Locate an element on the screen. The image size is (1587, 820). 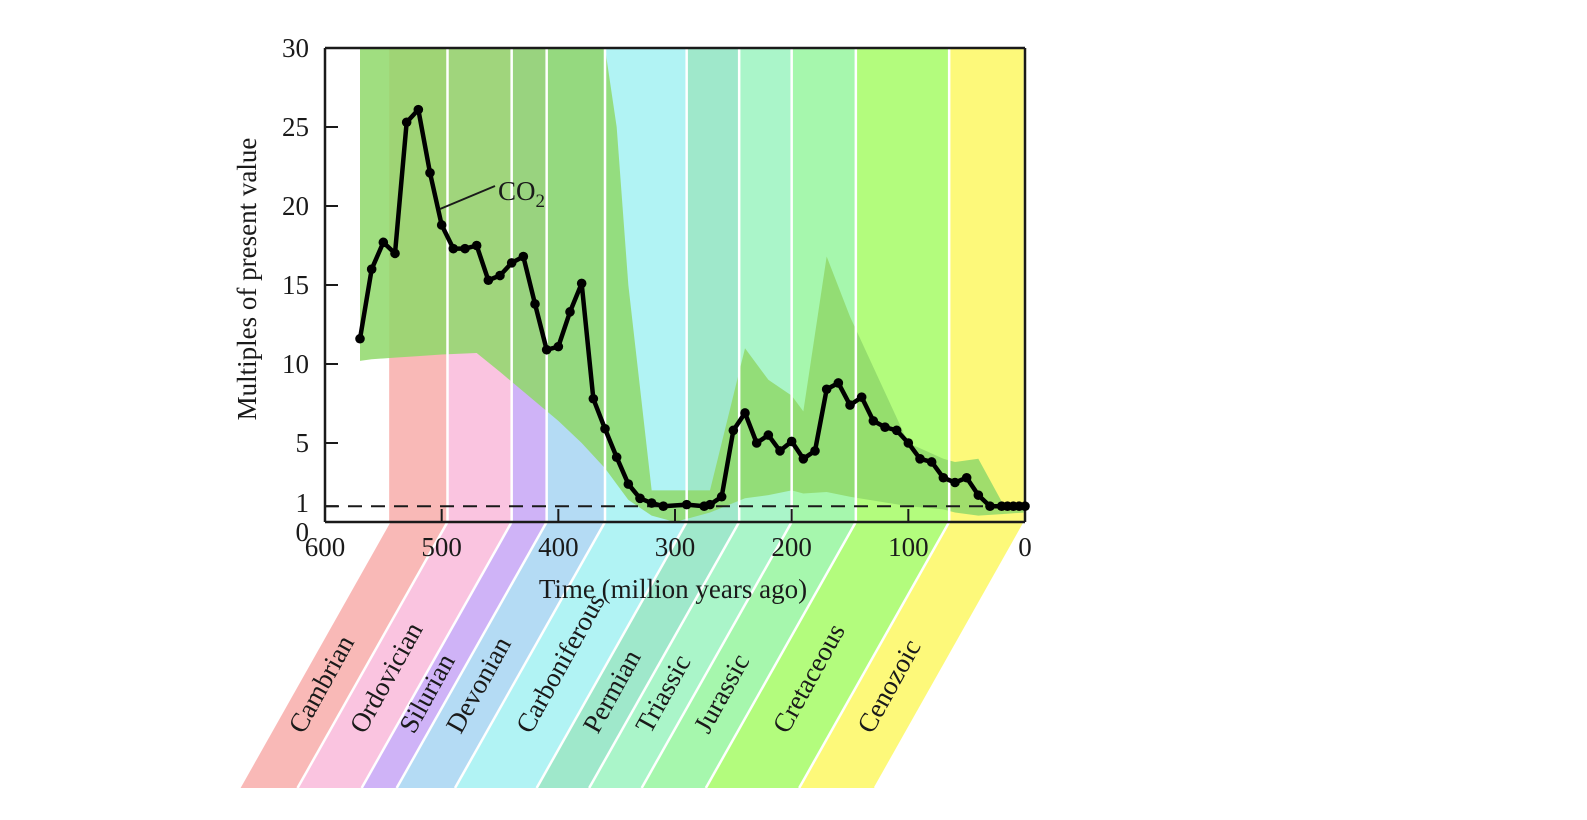
period-slant-devonian is located at coordinates (500, 655).